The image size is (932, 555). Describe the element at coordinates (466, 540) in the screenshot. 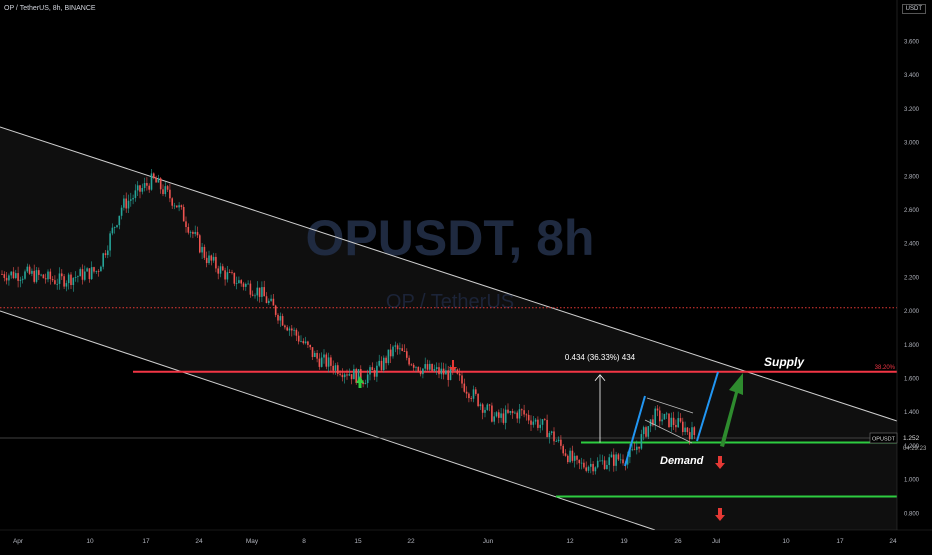

I see `time-axis-bg` at that location.